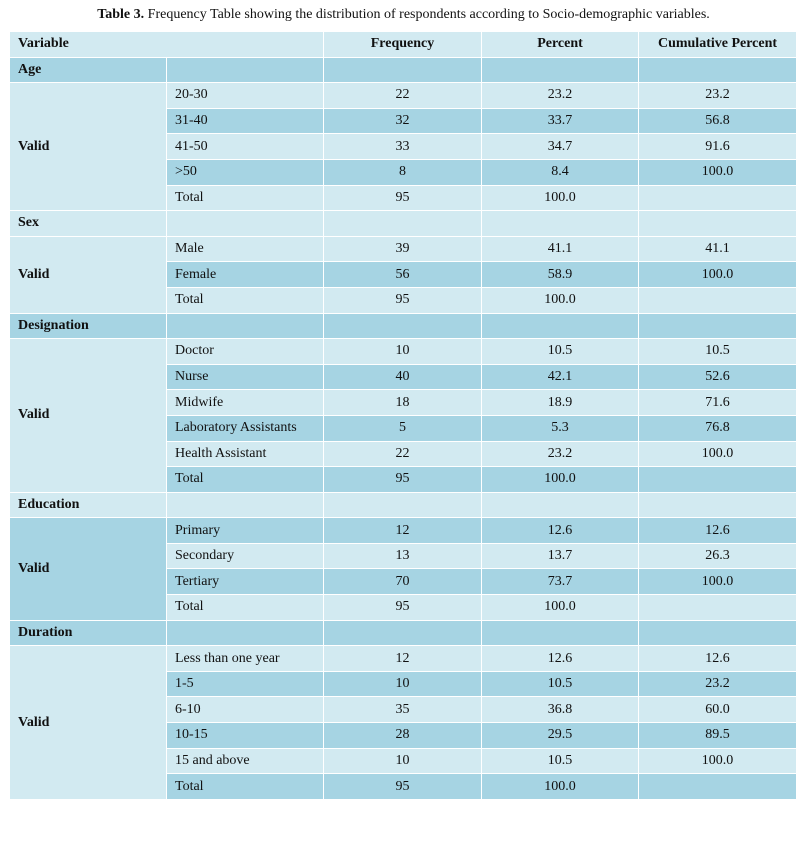  What do you see at coordinates (403, 402) in the screenshot?
I see `frequency-cell: 18` at bounding box center [403, 402].